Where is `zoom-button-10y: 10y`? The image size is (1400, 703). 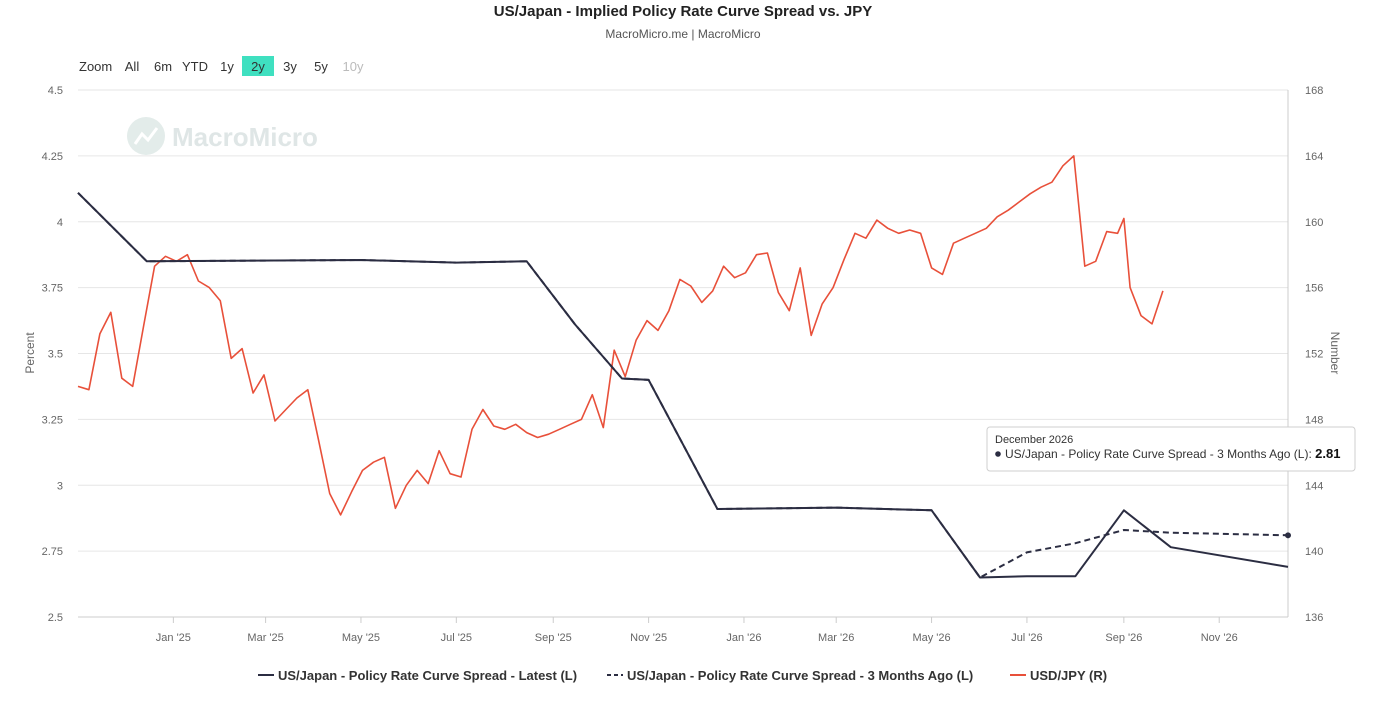 zoom-button-10y: 10y is located at coordinates (353, 66).